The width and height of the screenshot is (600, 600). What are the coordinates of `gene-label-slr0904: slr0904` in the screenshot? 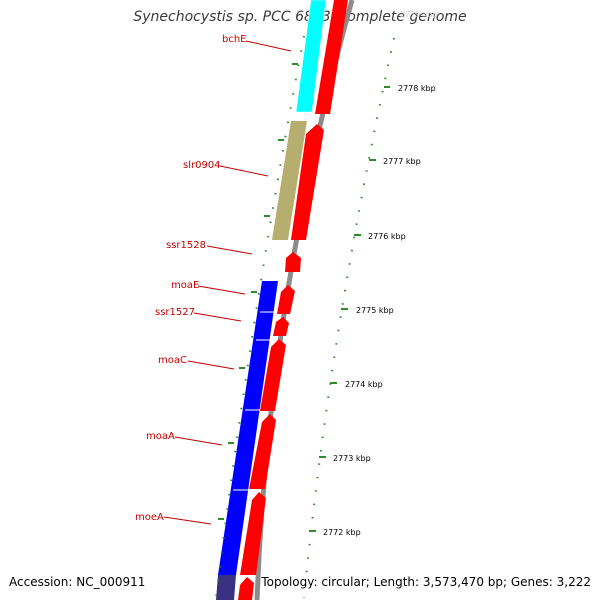 It's located at (202, 165).